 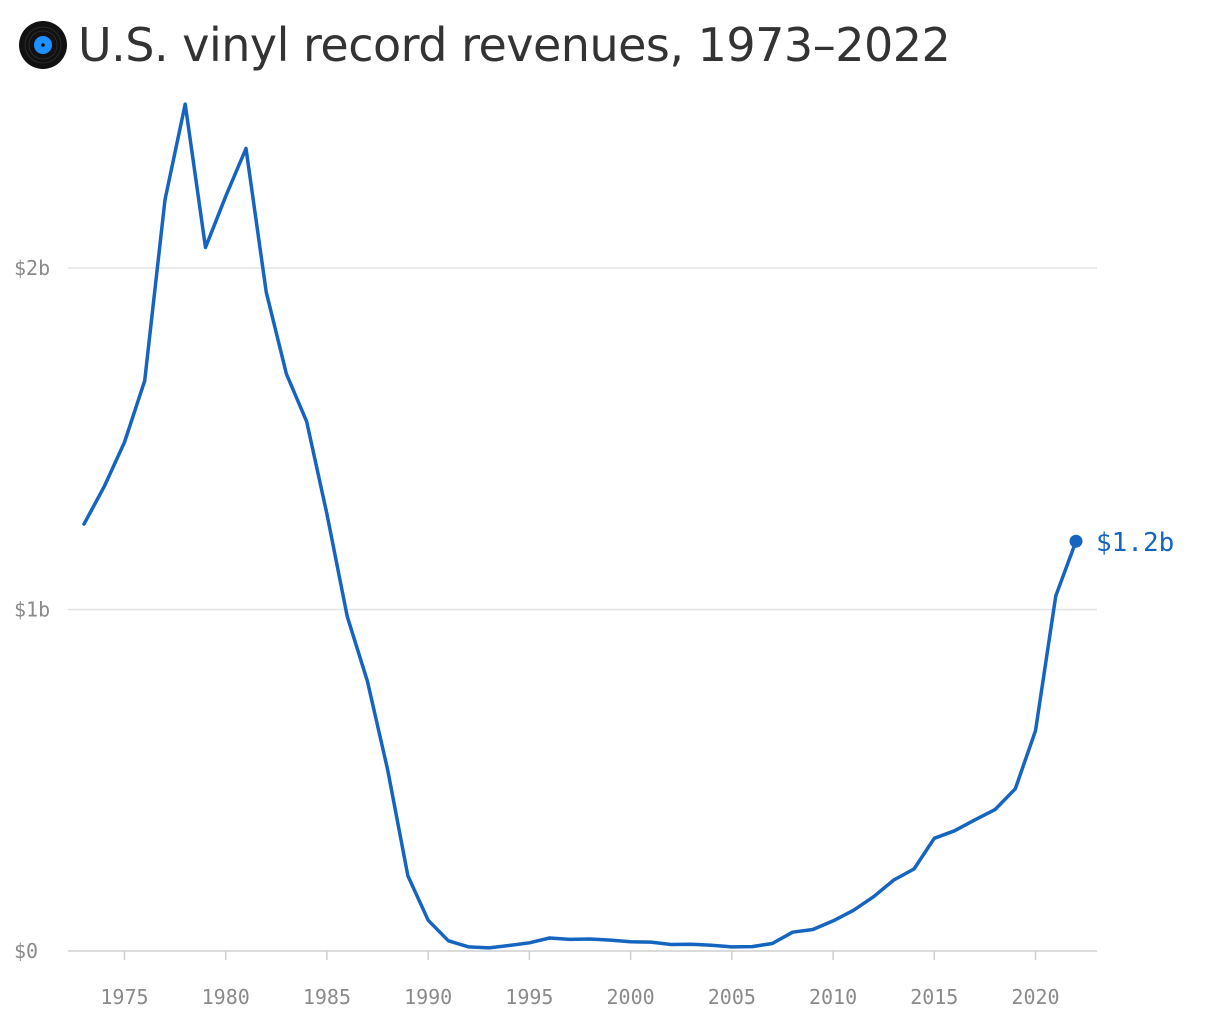 I want to click on data-point-1989, so click(x=408, y=876).